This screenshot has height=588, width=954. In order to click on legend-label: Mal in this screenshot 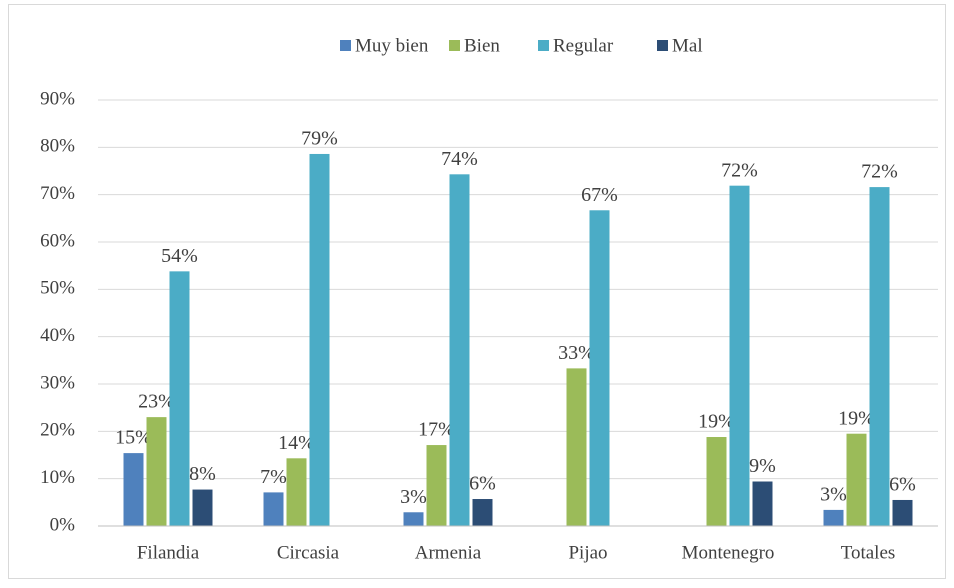, I will do `click(687, 45)`.